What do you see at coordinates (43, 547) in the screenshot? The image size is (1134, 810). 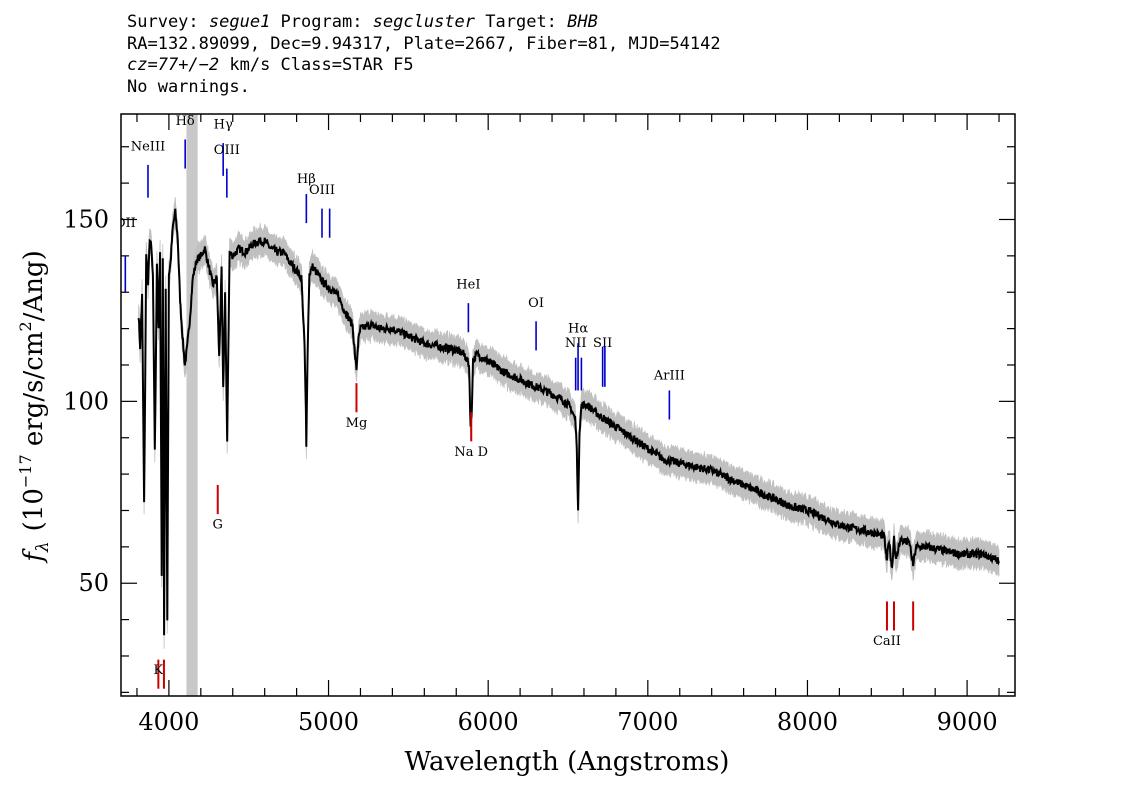 I see `y-axis-subscript: λ` at bounding box center [43, 547].